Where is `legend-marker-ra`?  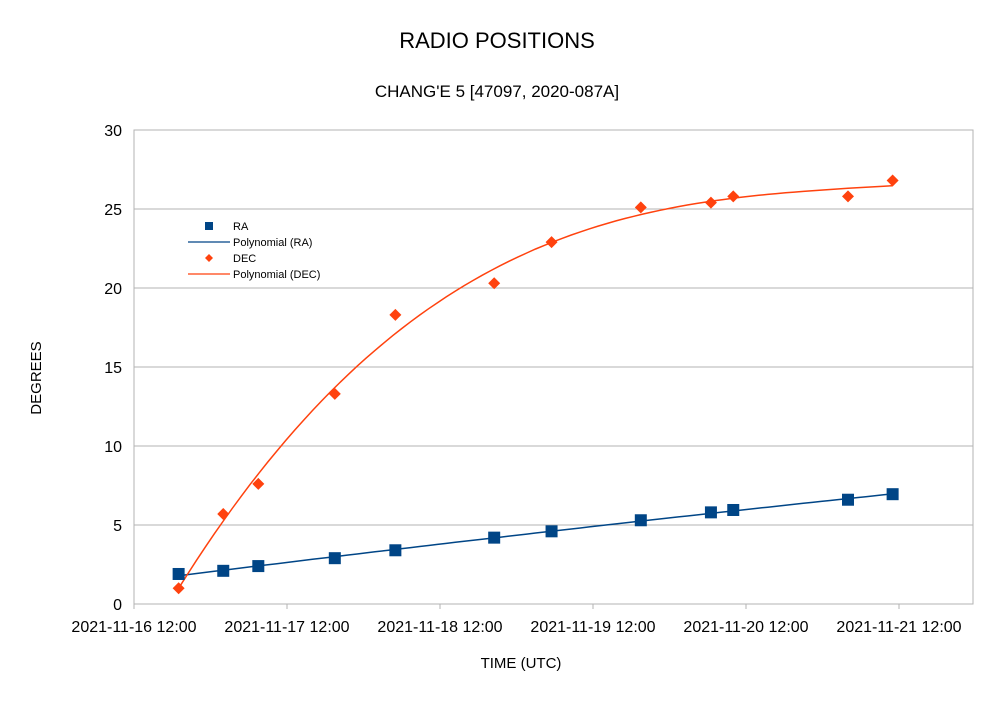
legend-marker-ra is located at coordinates (209, 226).